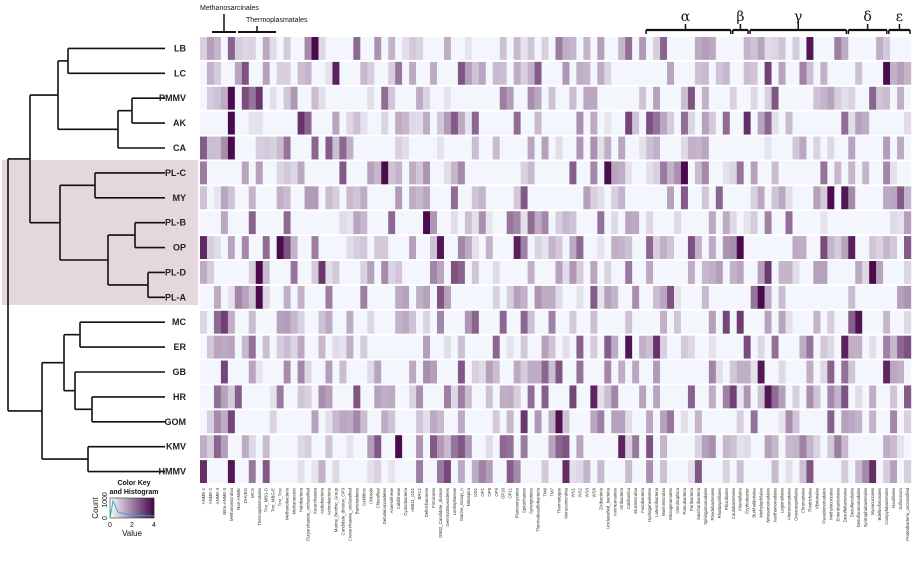  What do you see at coordinates (175, 272) in the screenshot?
I see `row-label: PL-D` at bounding box center [175, 272].